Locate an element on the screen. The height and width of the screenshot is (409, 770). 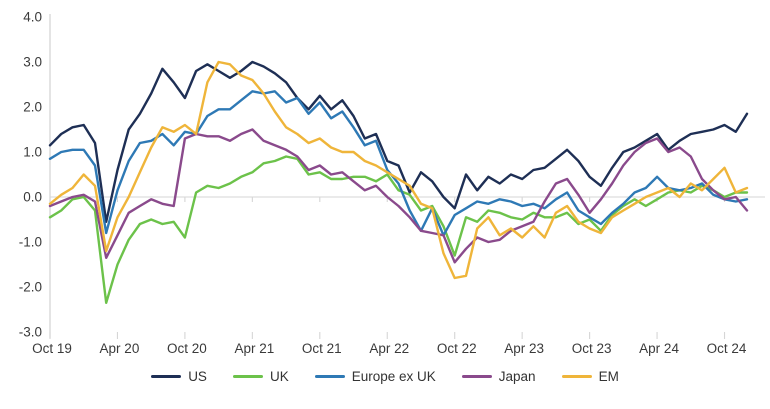
legend-item-japan: Japan is located at coordinates (498, 376).